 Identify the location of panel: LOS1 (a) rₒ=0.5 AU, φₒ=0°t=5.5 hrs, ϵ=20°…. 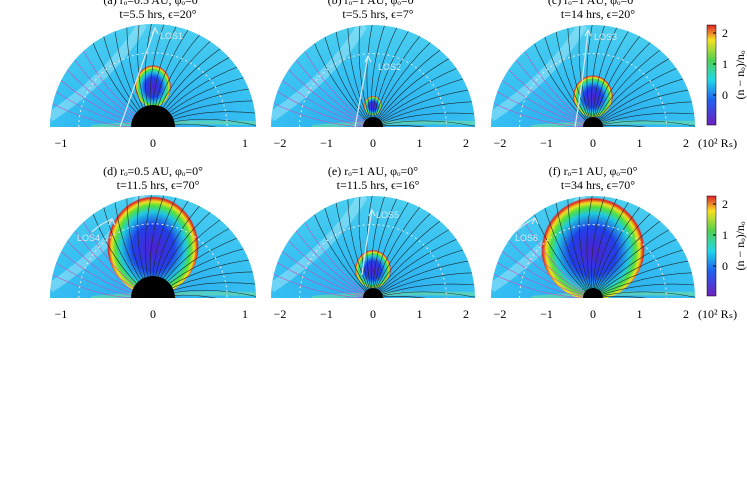
(153, 75).